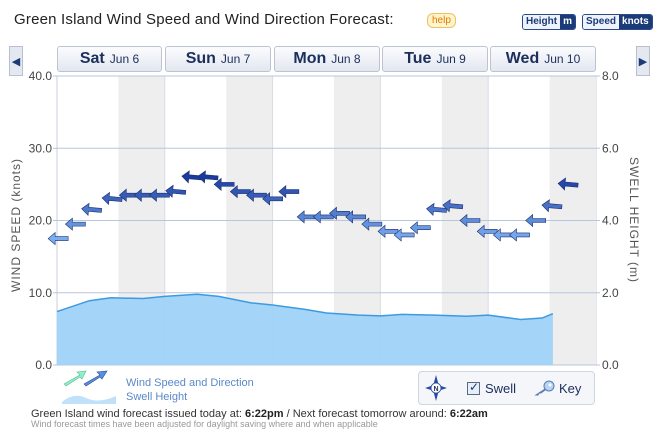 The height and width of the screenshot is (429, 660). I want to click on y-tick-right: 2.0, so click(610, 293).